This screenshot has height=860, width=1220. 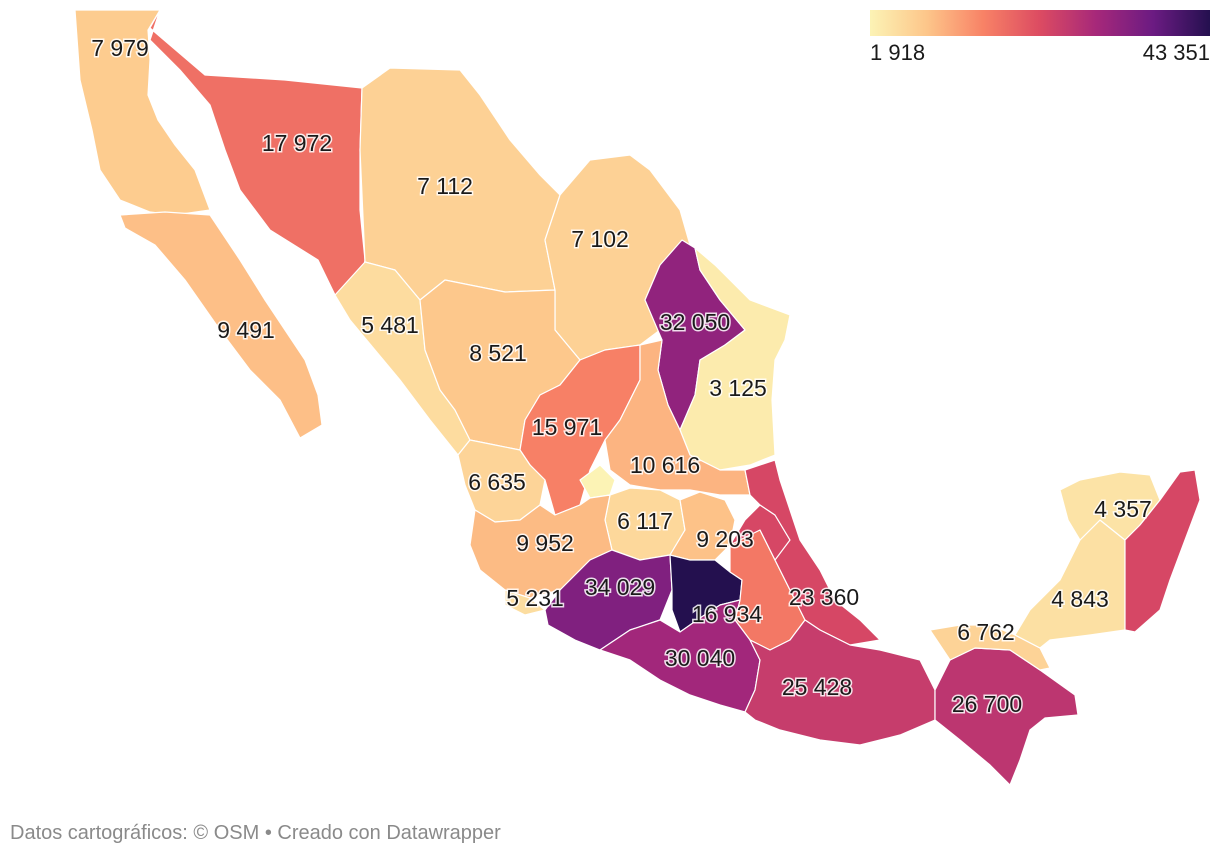 What do you see at coordinates (142, 112) in the screenshot?
I see `region-baja-california` at bounding box center [142, 112].